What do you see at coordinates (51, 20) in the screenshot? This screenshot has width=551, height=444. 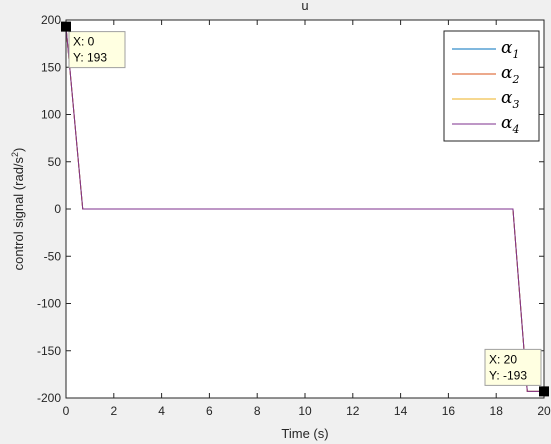 I see `y-tick-label: 200` at bounding box center [51, 20].